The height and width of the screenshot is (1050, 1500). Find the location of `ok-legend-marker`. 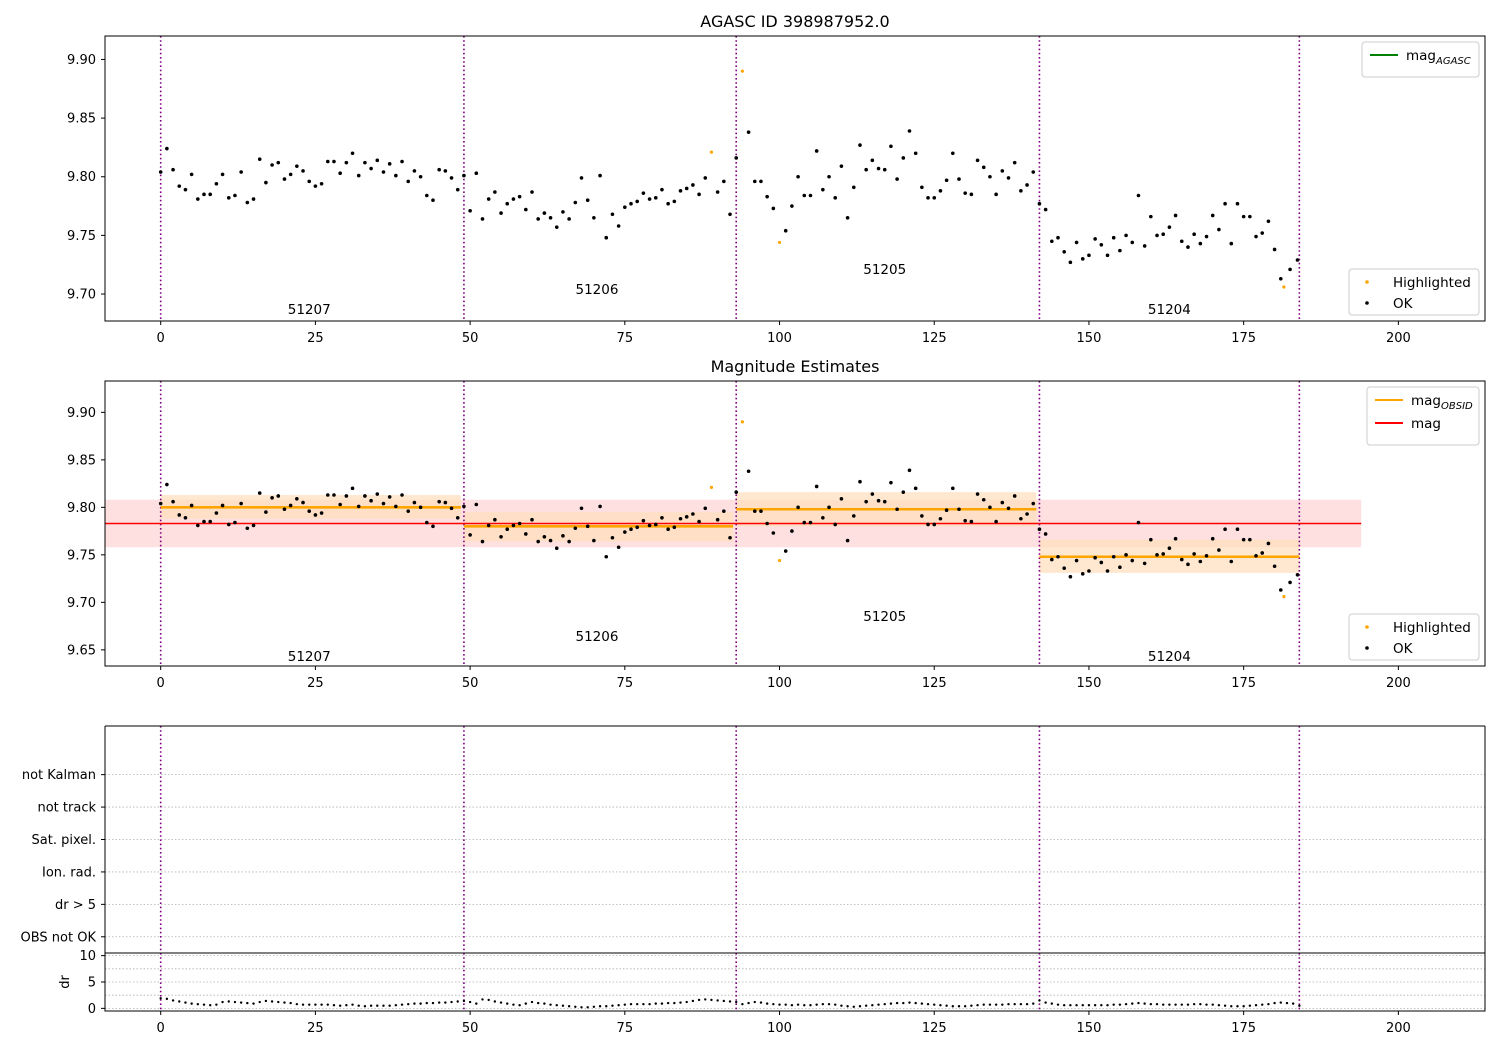

ok-legend-marker is located at coordinates (1367, 303).